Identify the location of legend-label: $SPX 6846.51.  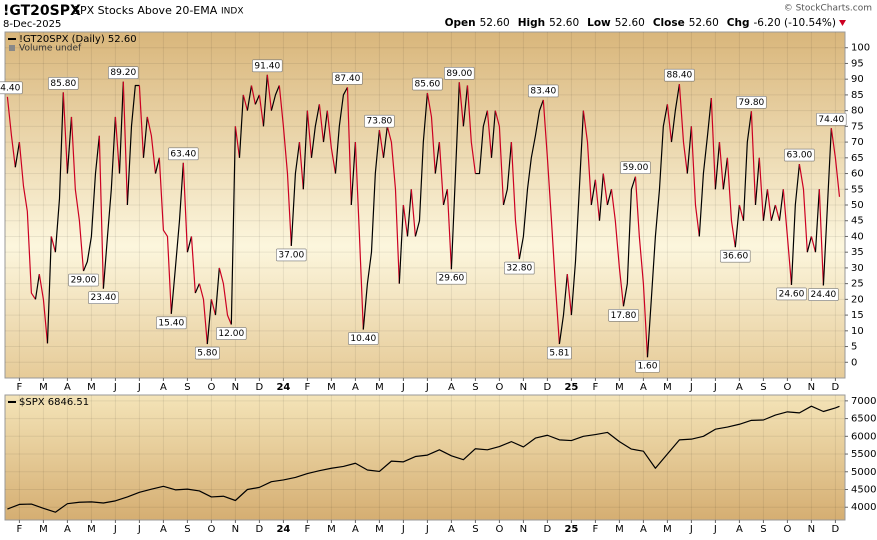
(54, 402).